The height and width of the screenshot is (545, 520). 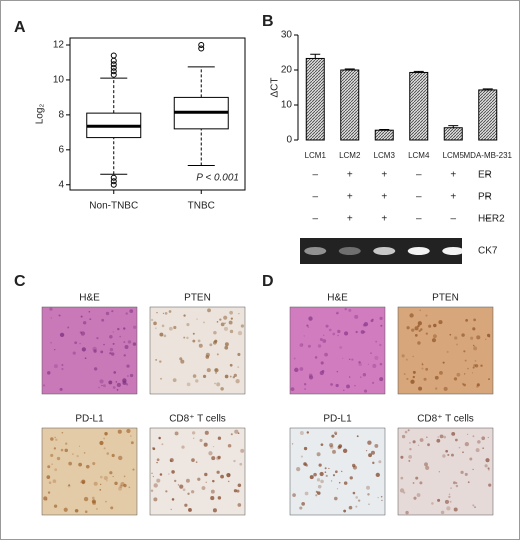 I want to click on bar, so click(x=453, y=134).